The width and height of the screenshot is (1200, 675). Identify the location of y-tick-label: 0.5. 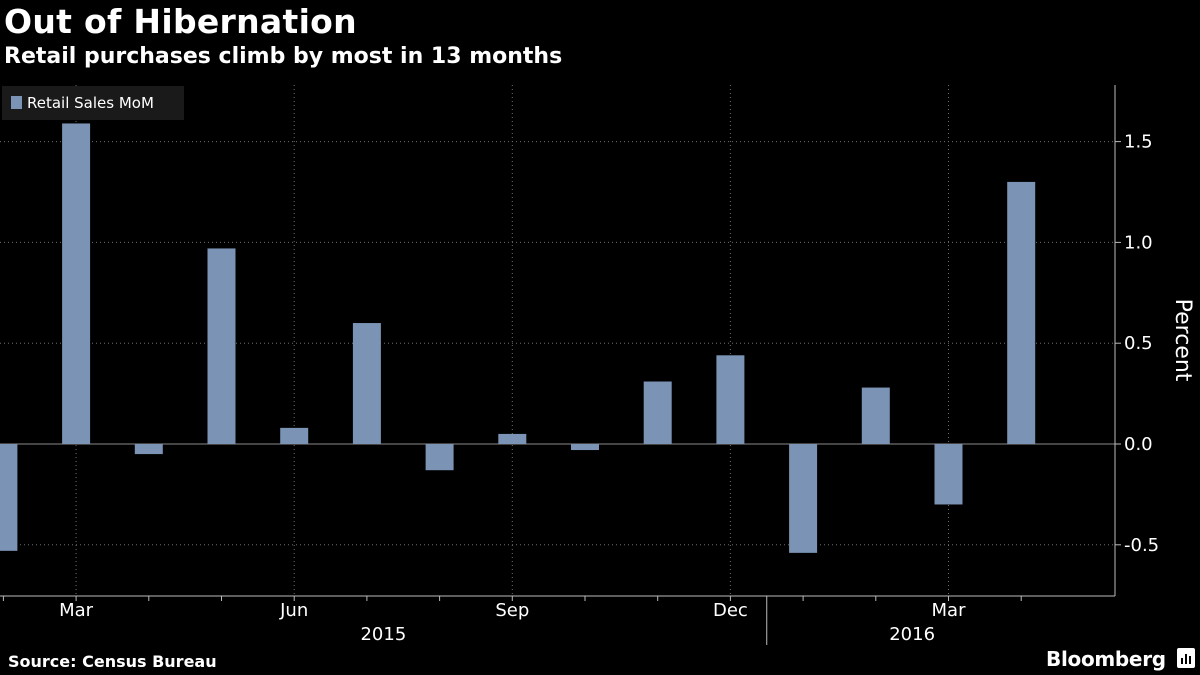
(1138, 343).